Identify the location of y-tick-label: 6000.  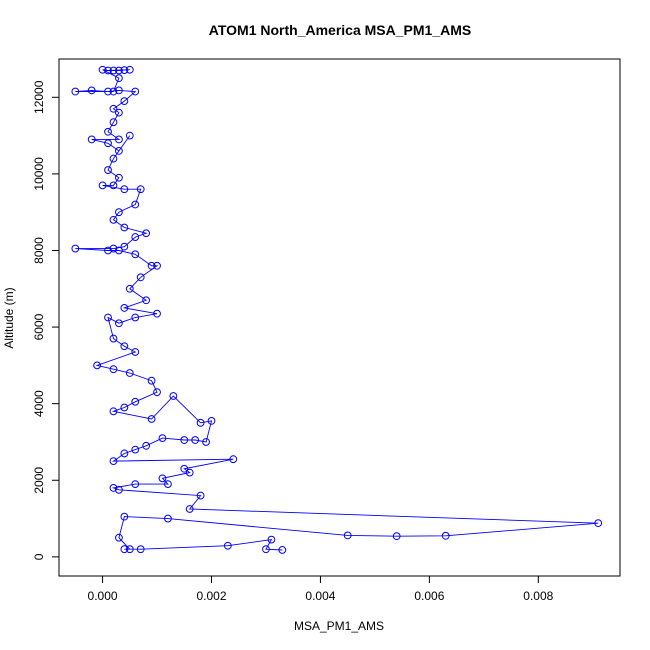
(39, 326).